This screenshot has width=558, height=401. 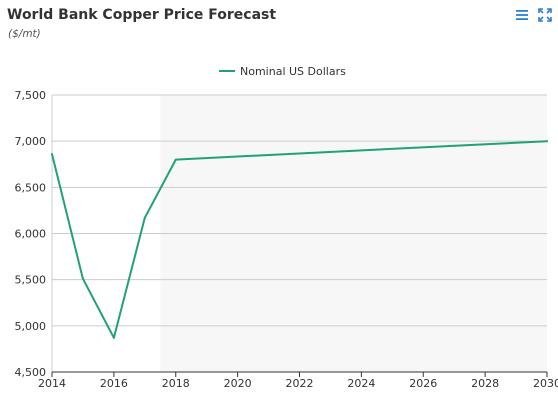 I want to click on x-tick-label: 2024, so click(x=361, y=383).